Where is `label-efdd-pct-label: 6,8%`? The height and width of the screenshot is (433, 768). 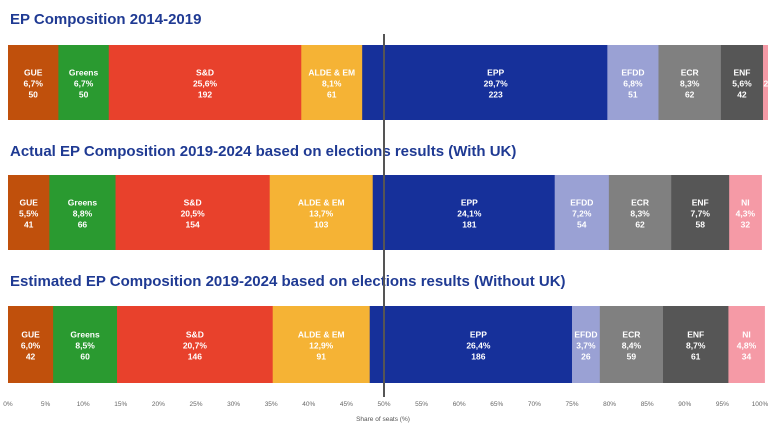 label-efdd-pct-label: 6,8% is located at coordinates (633, 84).